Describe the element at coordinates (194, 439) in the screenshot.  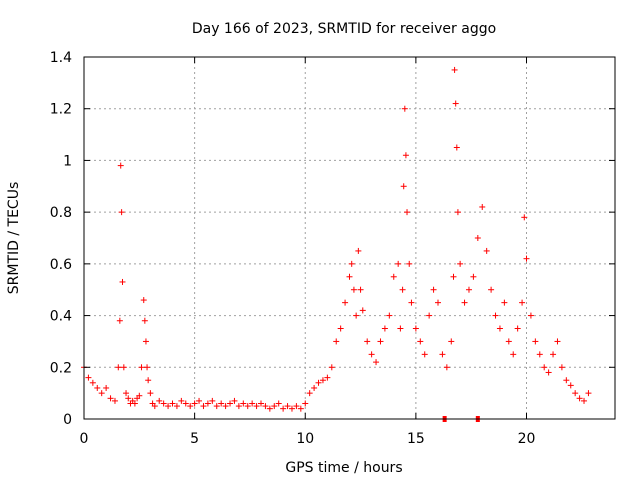
I see `x-tick-label: 5` at that location.